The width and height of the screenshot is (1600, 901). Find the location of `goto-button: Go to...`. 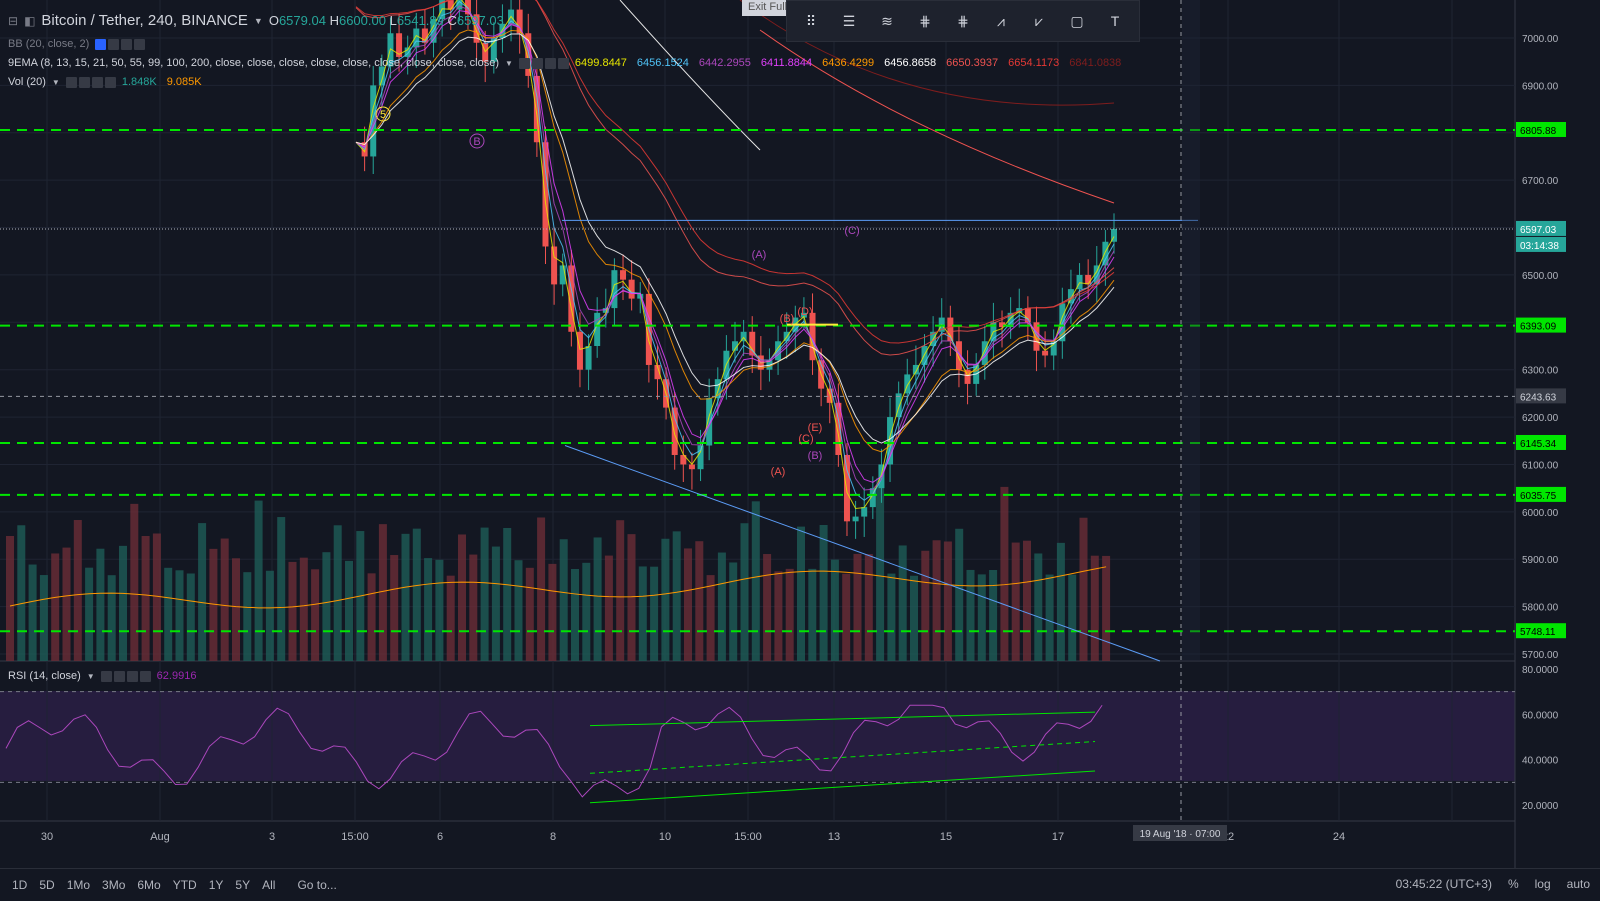

goto-button: Go to... is located at coordinates (317, 885).